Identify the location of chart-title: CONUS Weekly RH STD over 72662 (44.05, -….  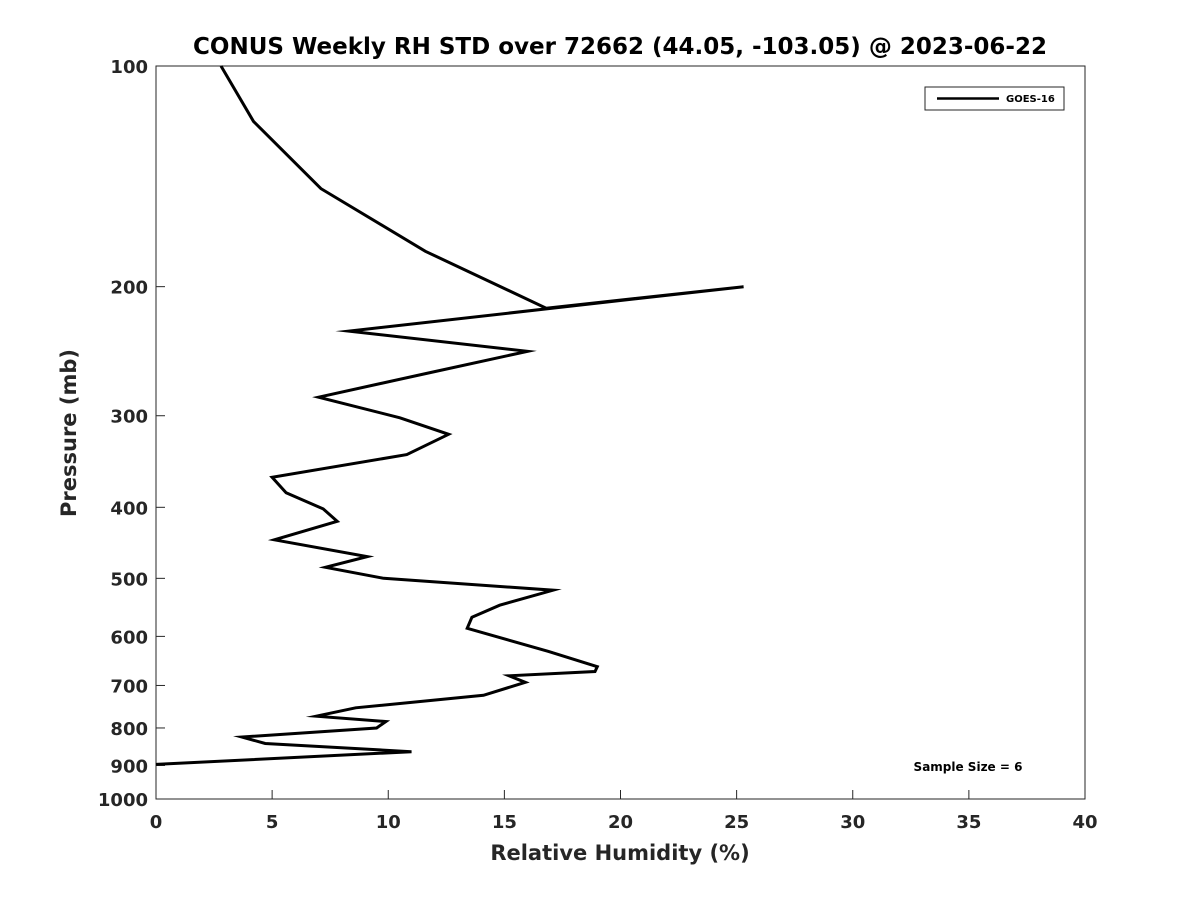
(620, 47).